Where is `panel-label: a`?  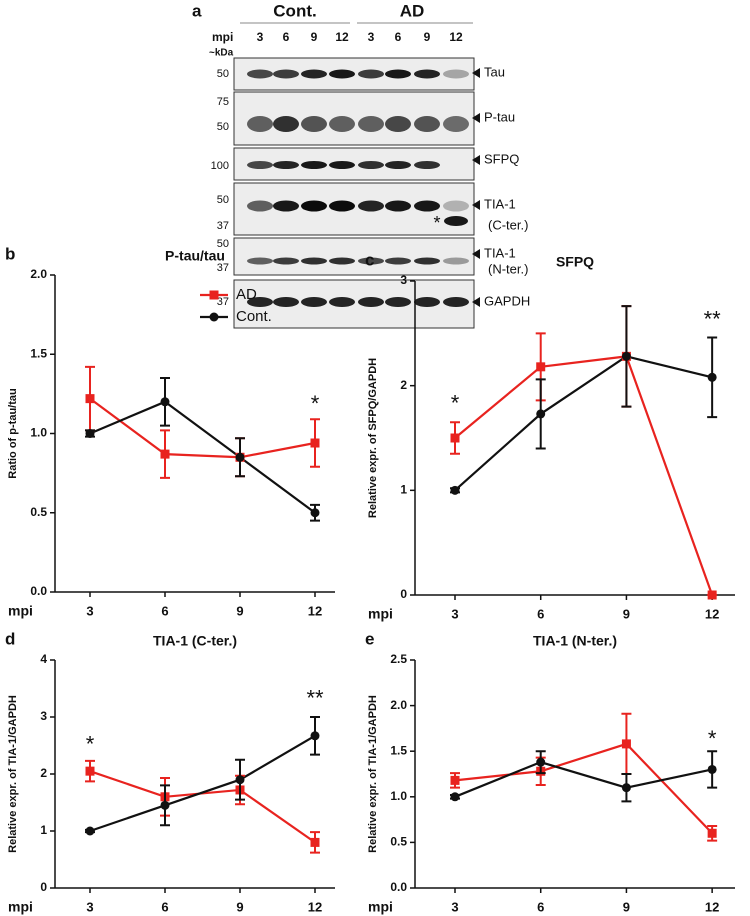
panel-label: a is located at coordinates (197, 10).